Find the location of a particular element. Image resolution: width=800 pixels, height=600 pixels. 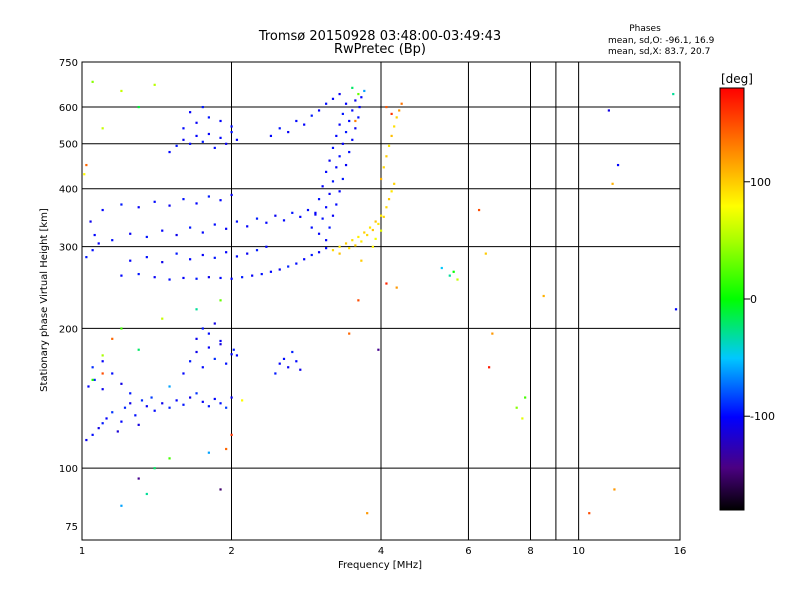

colorbar-tick-label: -100 is located at coordinates (762, 416).